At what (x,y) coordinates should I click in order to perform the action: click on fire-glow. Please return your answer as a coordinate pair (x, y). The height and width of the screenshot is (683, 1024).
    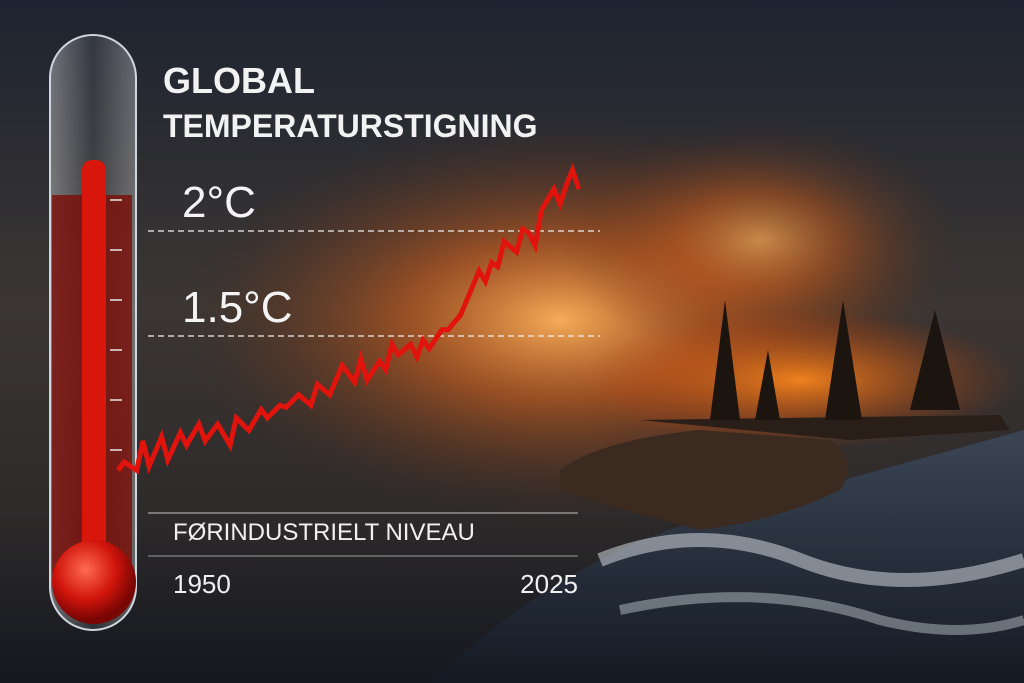
    Looking at the image, I should click on (800, 380).